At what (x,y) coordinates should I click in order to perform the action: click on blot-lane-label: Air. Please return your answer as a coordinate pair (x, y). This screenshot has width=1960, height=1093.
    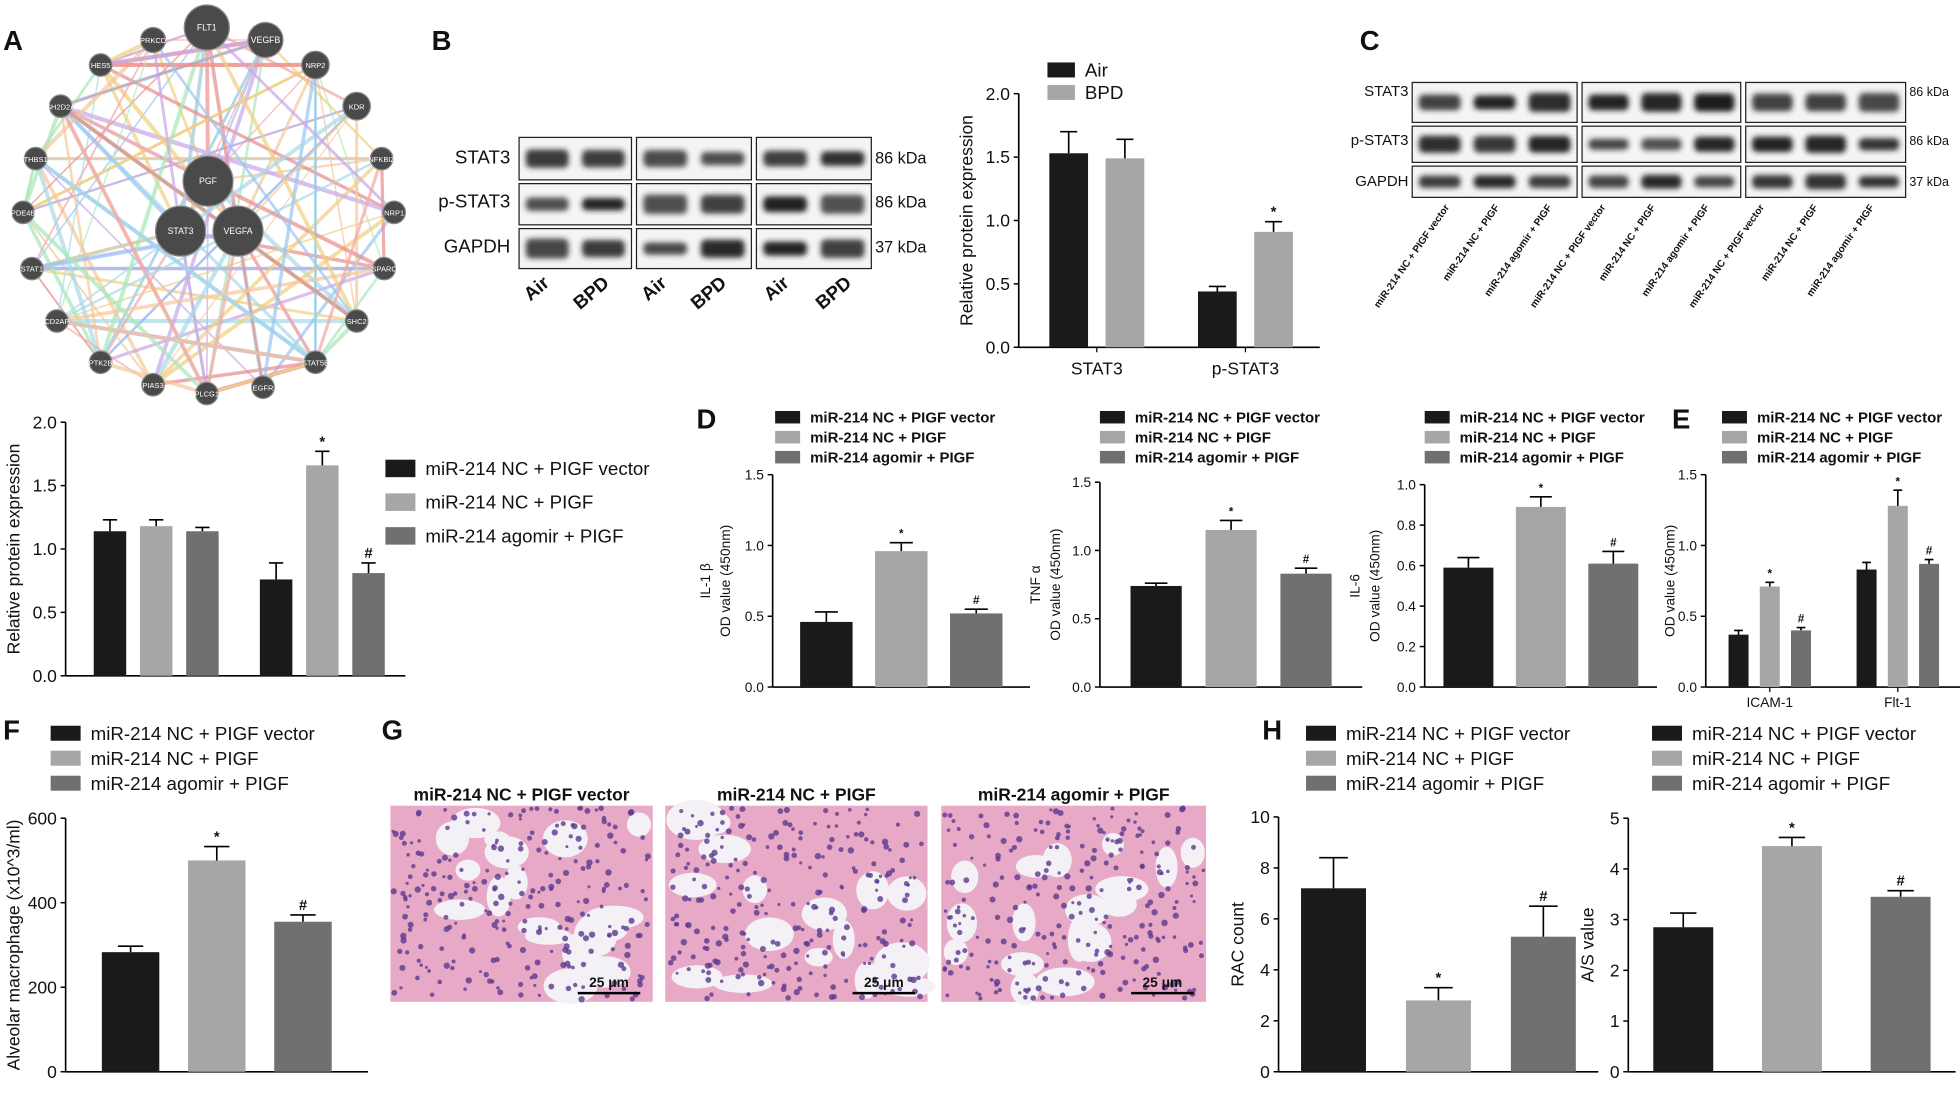
    Looking at the image, I should click on (653, 288).